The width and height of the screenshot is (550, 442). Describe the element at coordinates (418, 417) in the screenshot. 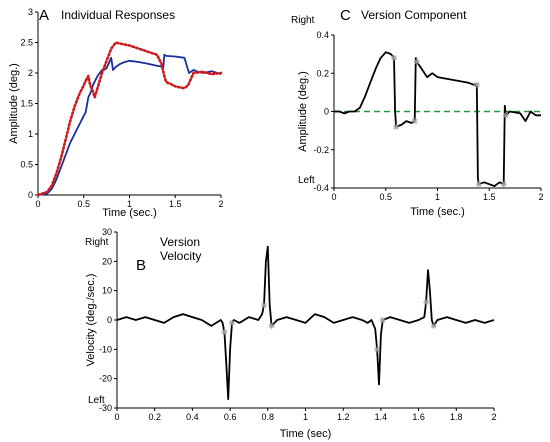

I see `x-tick-label: 1.6` at that location.